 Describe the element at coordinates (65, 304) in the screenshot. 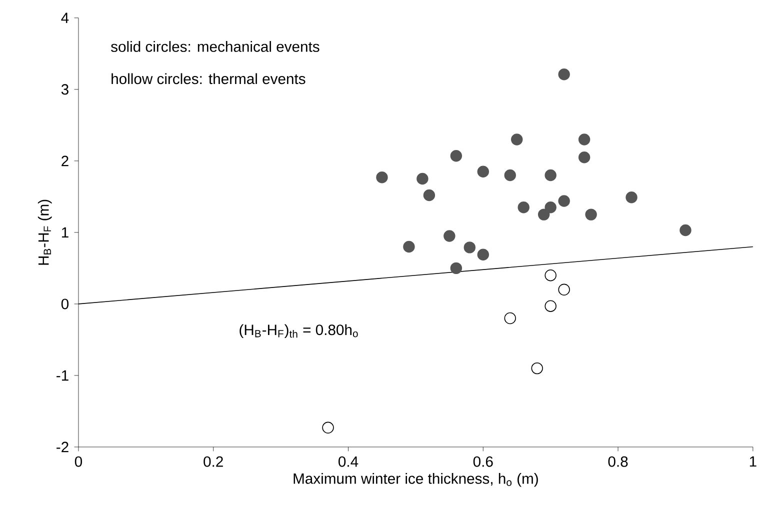

I see `y-tick-label: 0` at that location.